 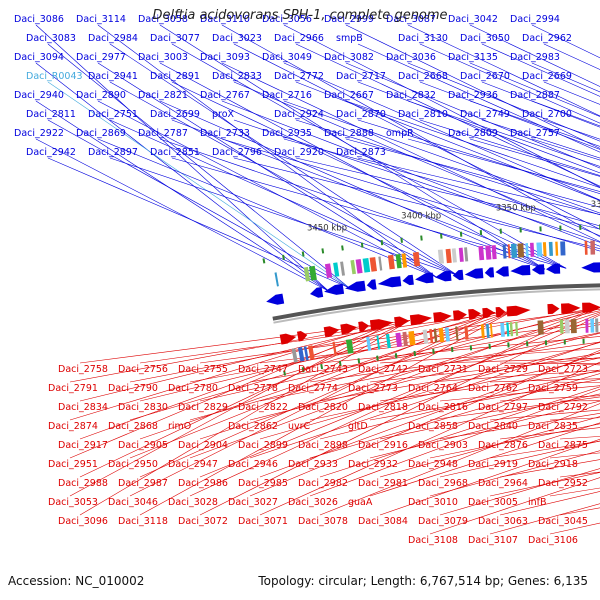 What do you see at coordinates (503, 407) in the screenshot?
I see `gene-label-bottom: Daci_2797` at bounding box center [503, 407].